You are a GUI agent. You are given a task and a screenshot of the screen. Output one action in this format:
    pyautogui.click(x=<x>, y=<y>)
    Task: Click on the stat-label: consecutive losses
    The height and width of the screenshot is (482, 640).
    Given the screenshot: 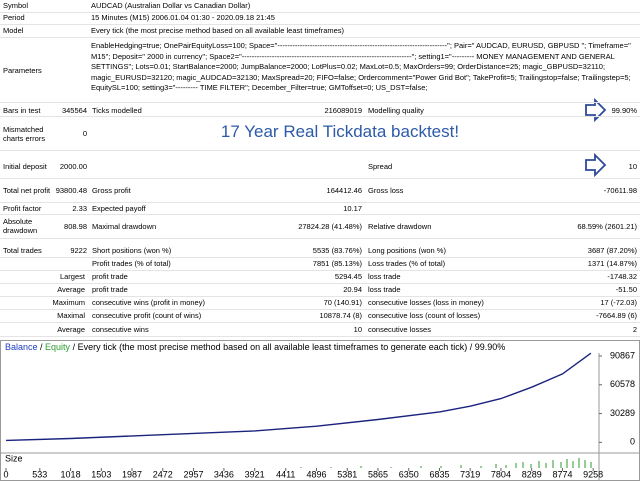 What is the action you would take?
    pyautogui.click(x=399, y=329)
    